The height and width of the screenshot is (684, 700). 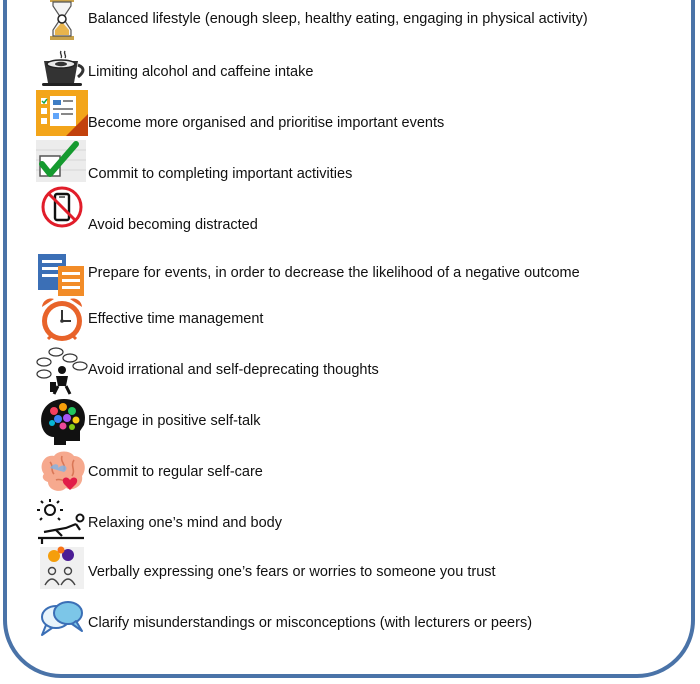 What do you see at coordinates (175, 472) in the screenshot?
I see `list-item-label: Commit to regular self-care` at bounding box center [175, 472].